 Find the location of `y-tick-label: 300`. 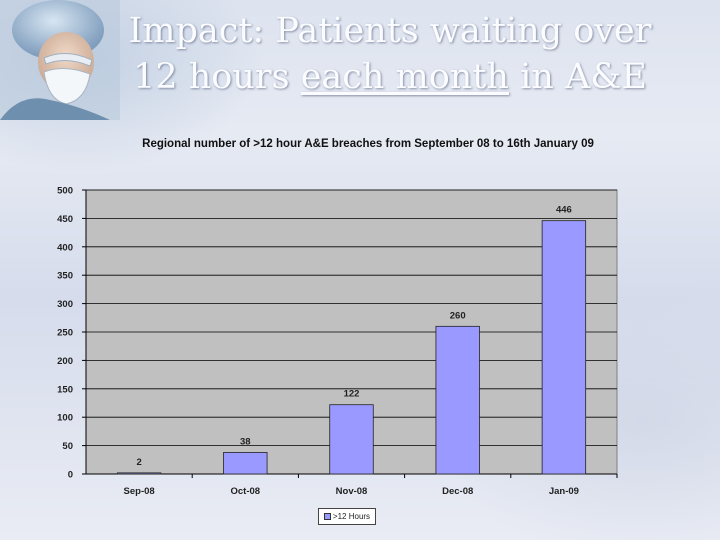

y-tick-label: 300 is located at coordinates (65, 304).